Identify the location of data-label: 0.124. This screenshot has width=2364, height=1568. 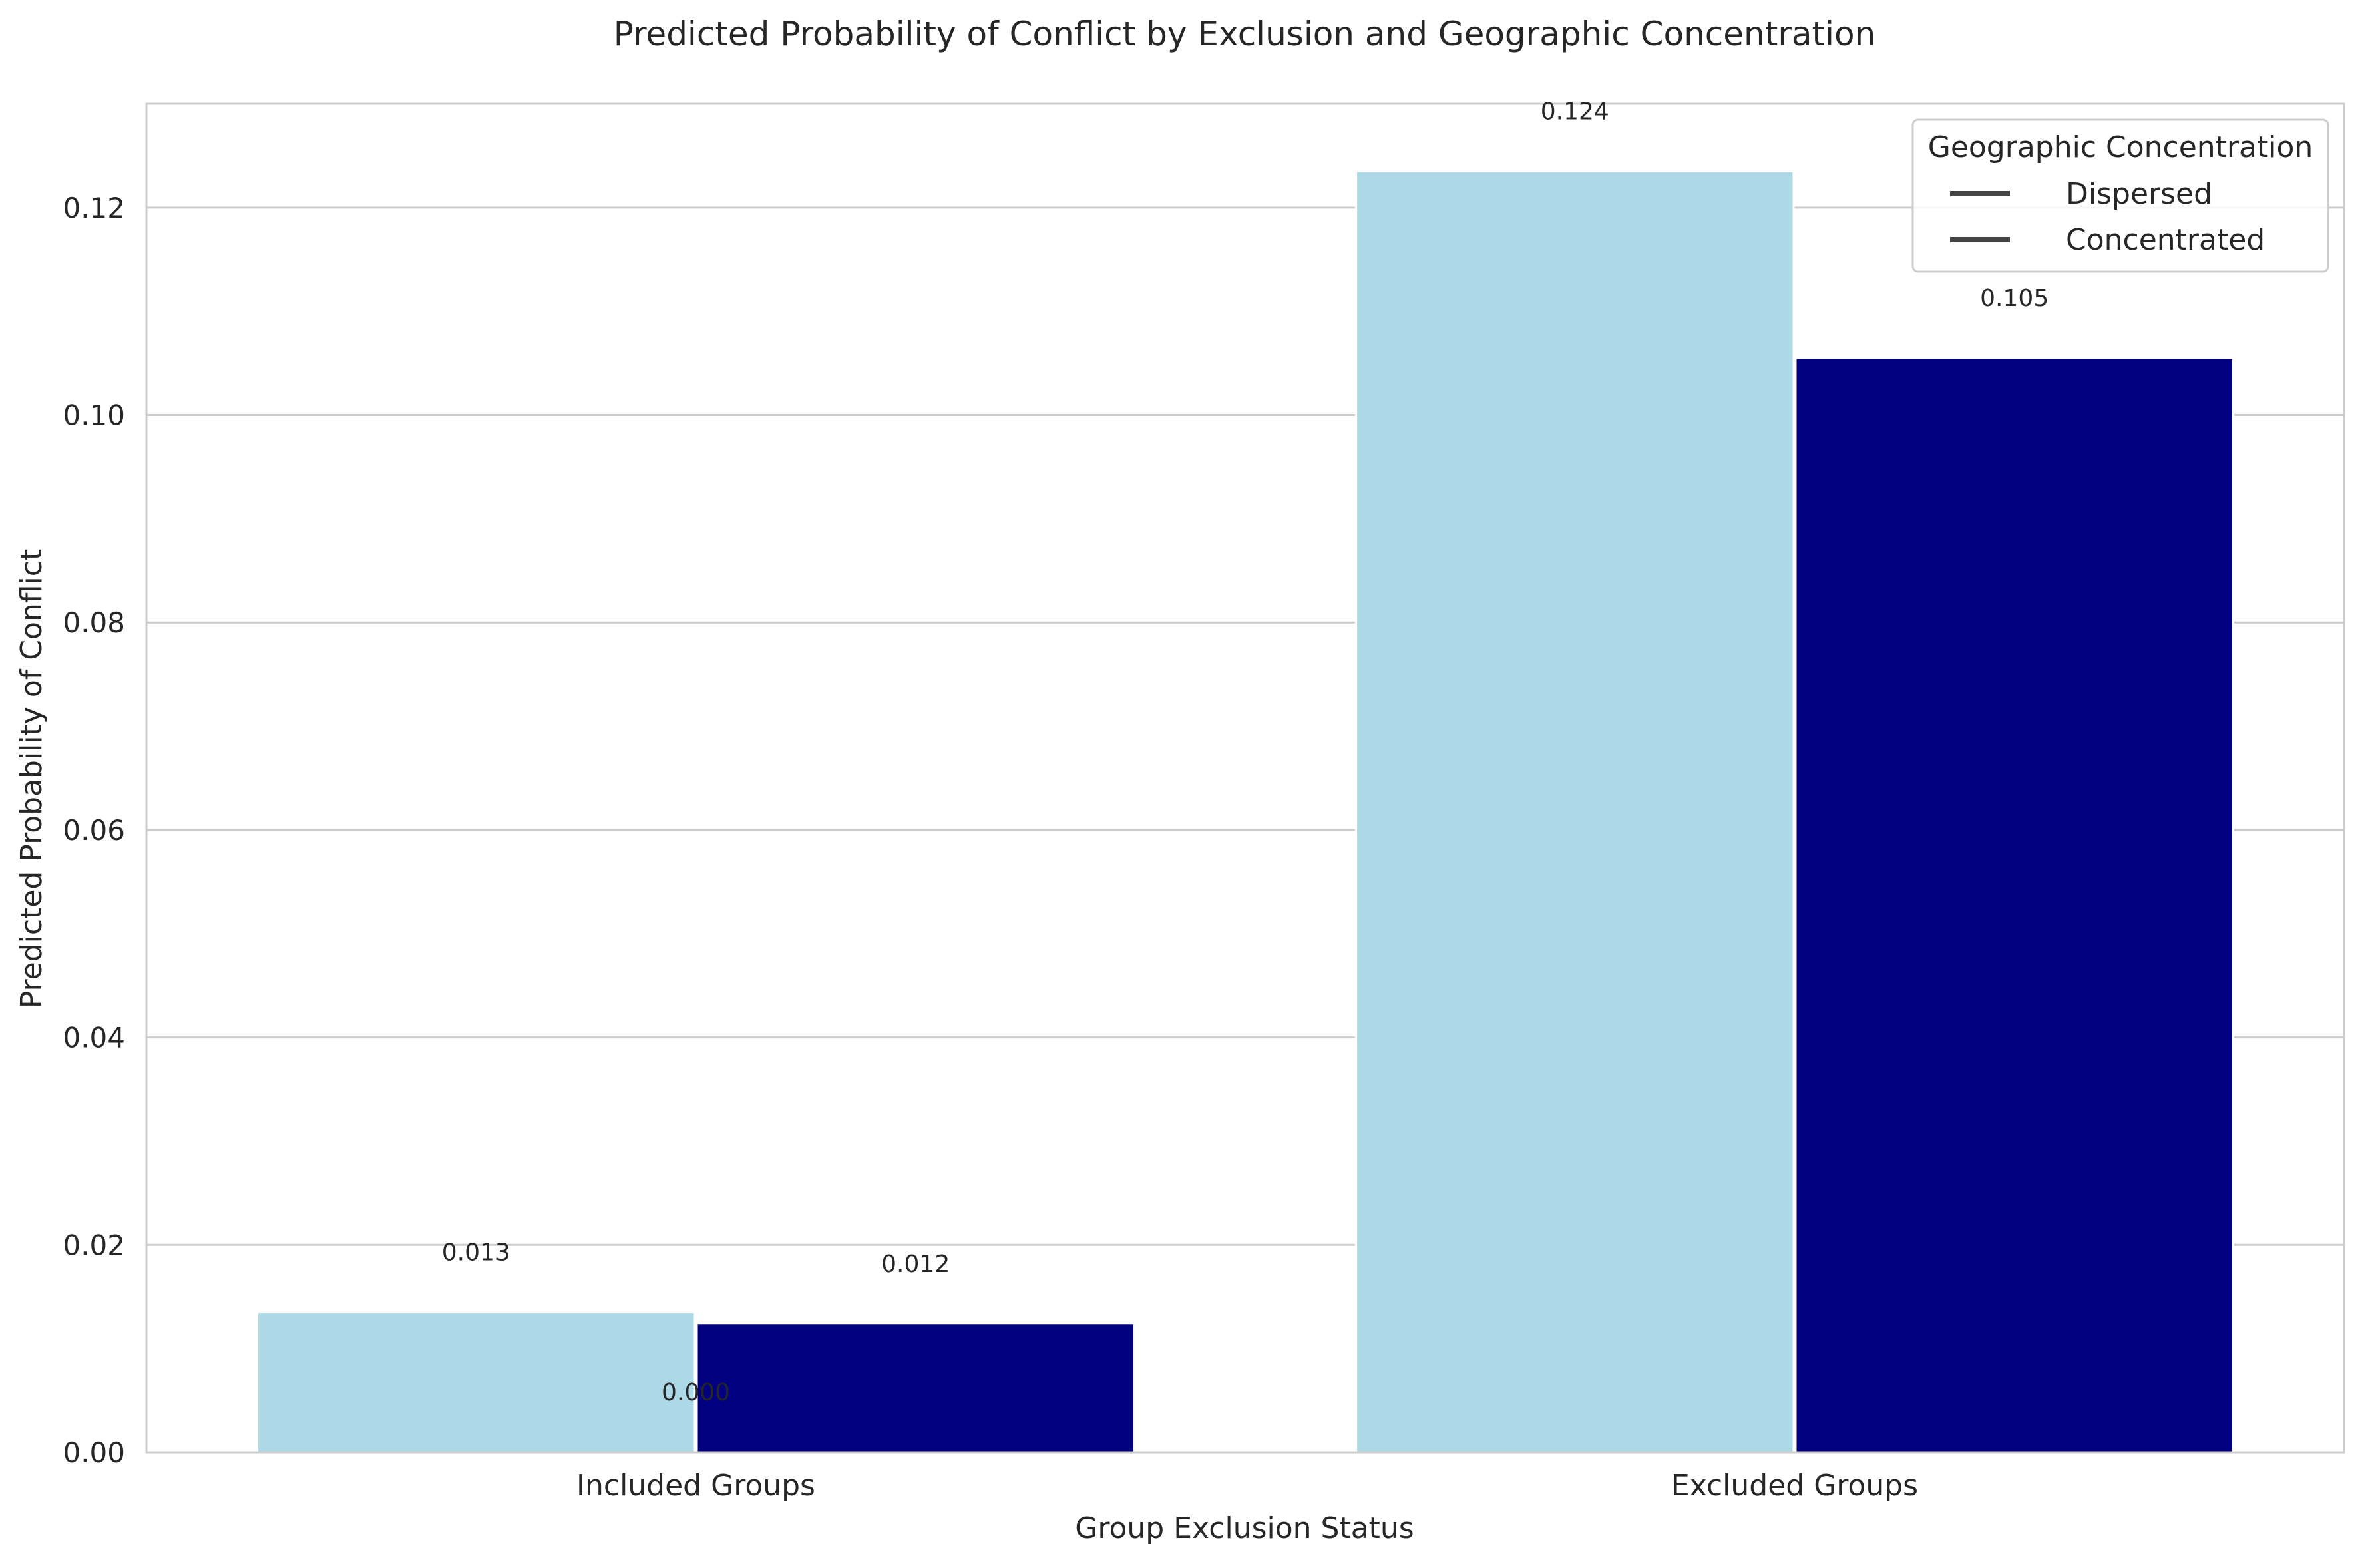
(1575, 111).